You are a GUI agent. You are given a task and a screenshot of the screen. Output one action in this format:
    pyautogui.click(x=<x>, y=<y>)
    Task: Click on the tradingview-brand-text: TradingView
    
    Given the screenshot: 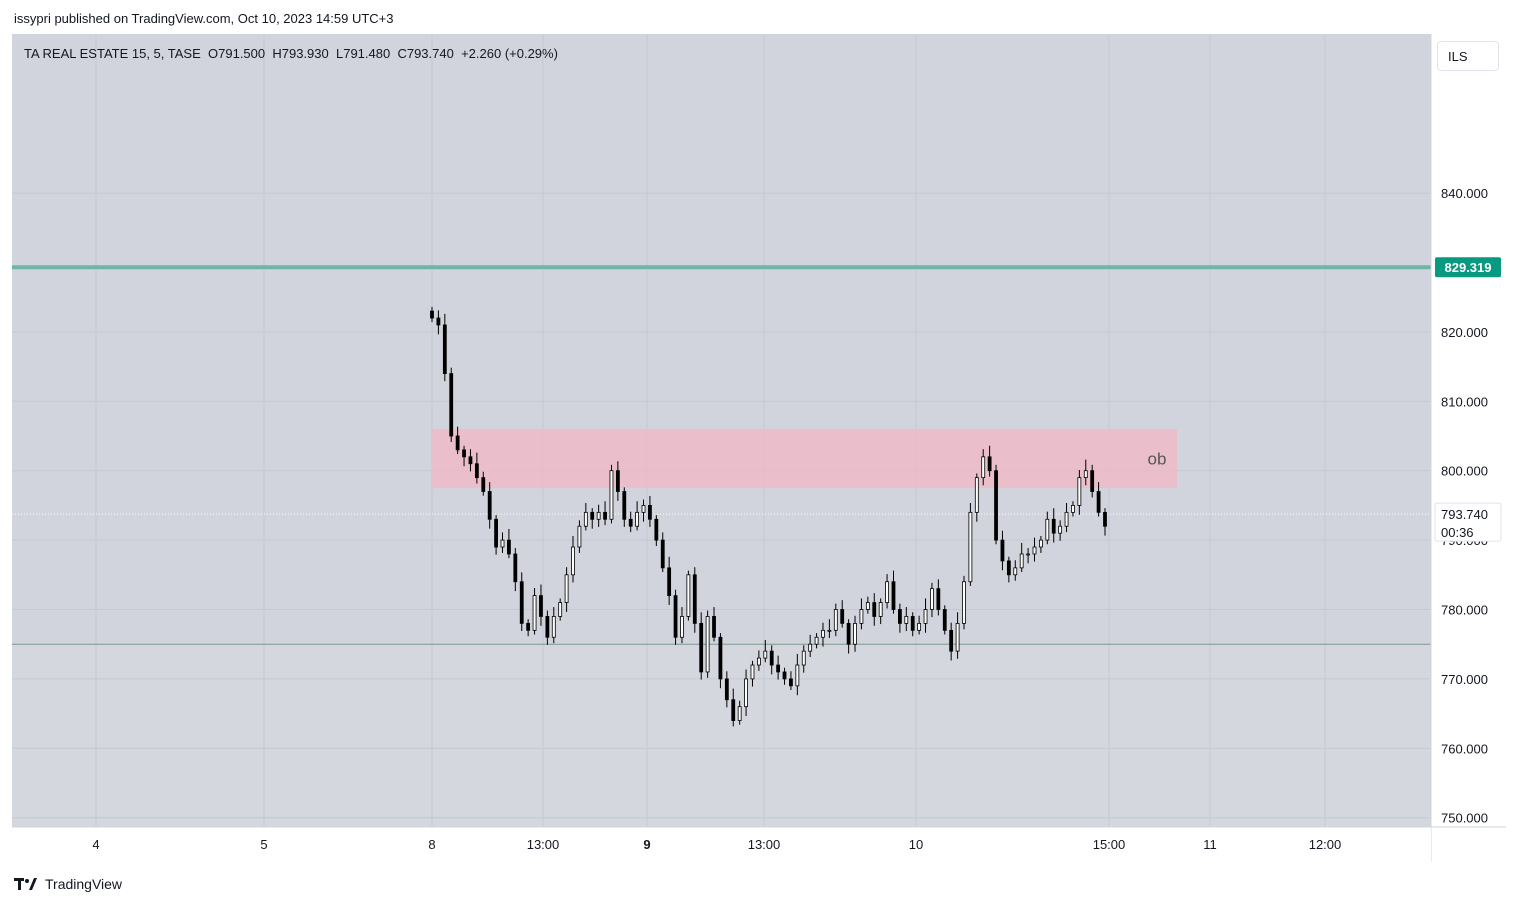 What is the action you would take?
    pyautogui.click(x=84, y=884)
    